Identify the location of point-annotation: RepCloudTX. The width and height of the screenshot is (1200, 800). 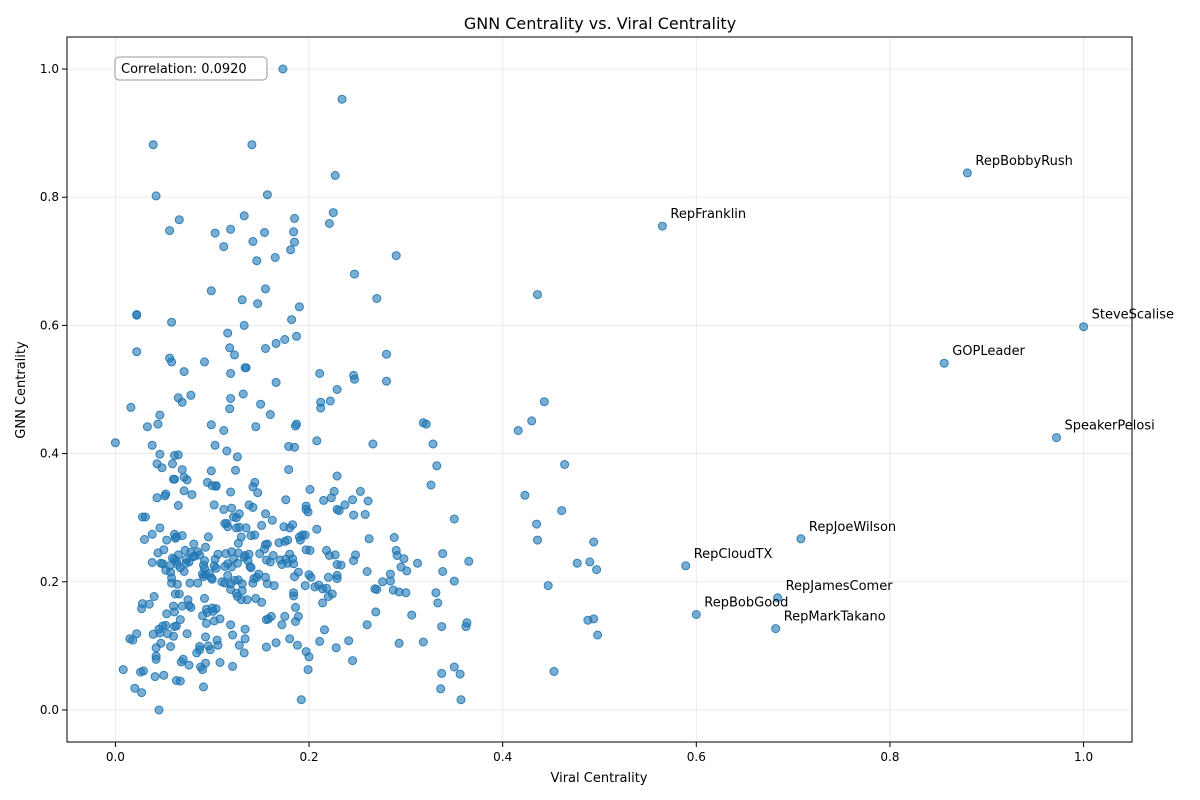
(733, 554).